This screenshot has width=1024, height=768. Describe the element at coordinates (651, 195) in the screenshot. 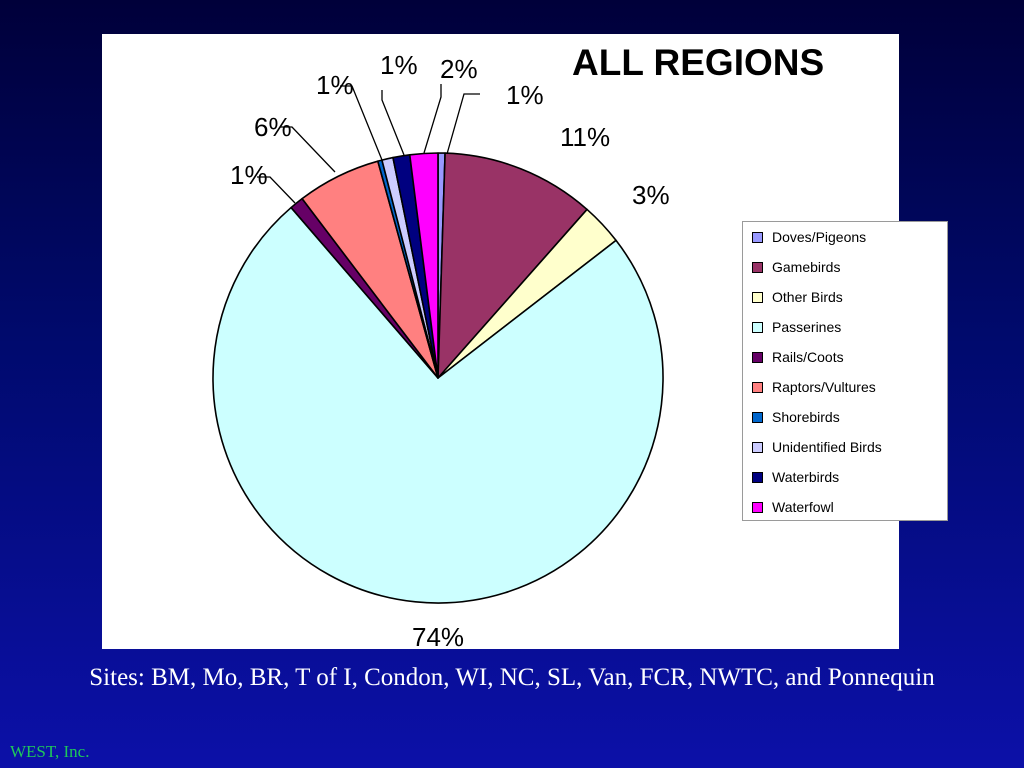

I see `slice-label-other-birds: 3%` at that location.